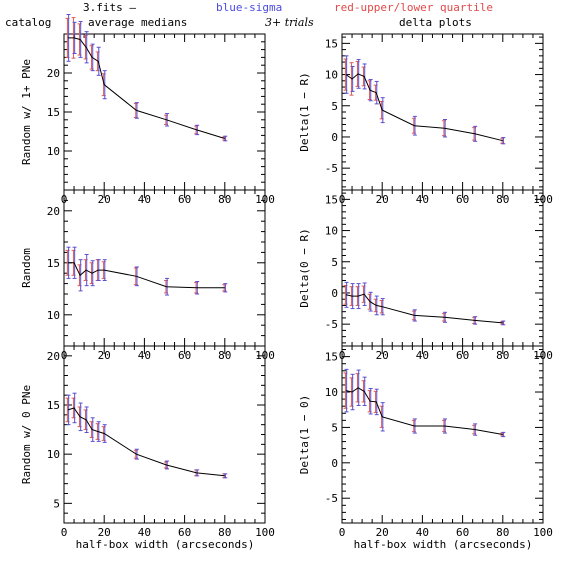 Image resolution: width=574 pixels, height=574 pixels. Describe the element at coordinates (165, 544) in the screenshot. I see `x-axis-label-left: half-box width (arcseconds)` at that location.